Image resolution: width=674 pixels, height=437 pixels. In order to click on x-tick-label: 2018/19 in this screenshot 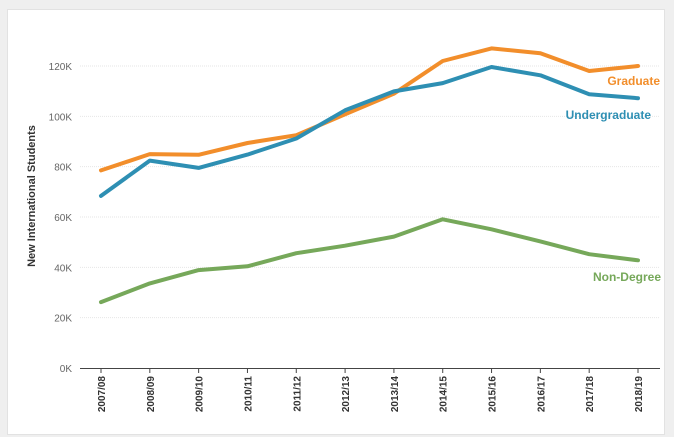, I will do `click(639, 394)`.